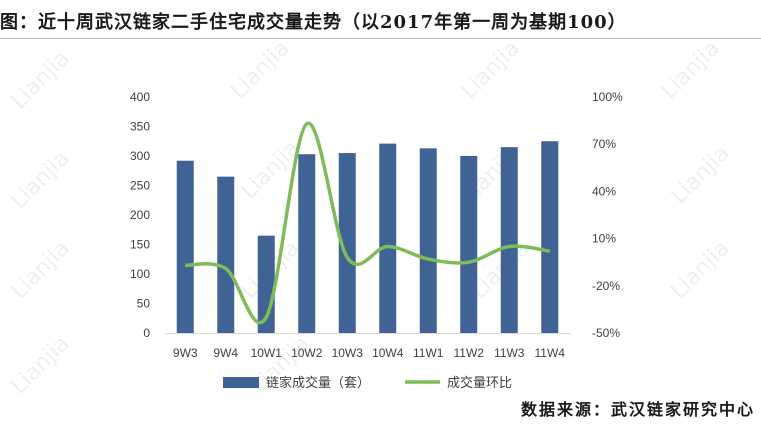 The height and width of the screenshot is (425, 761). Describe the element at coordinates (550, 353) in the screenshot. I see `x-tick-label: 11W4` at that location.